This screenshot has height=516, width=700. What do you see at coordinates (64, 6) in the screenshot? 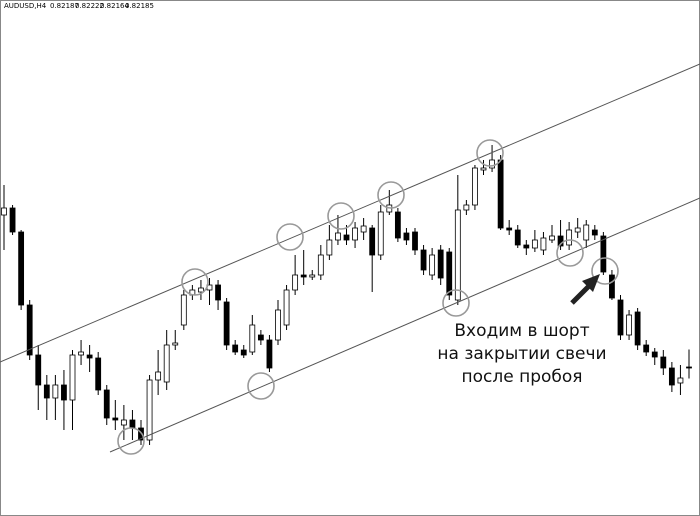
I see `ohlc-open: 0.82187` at bounding box center [64, 6].